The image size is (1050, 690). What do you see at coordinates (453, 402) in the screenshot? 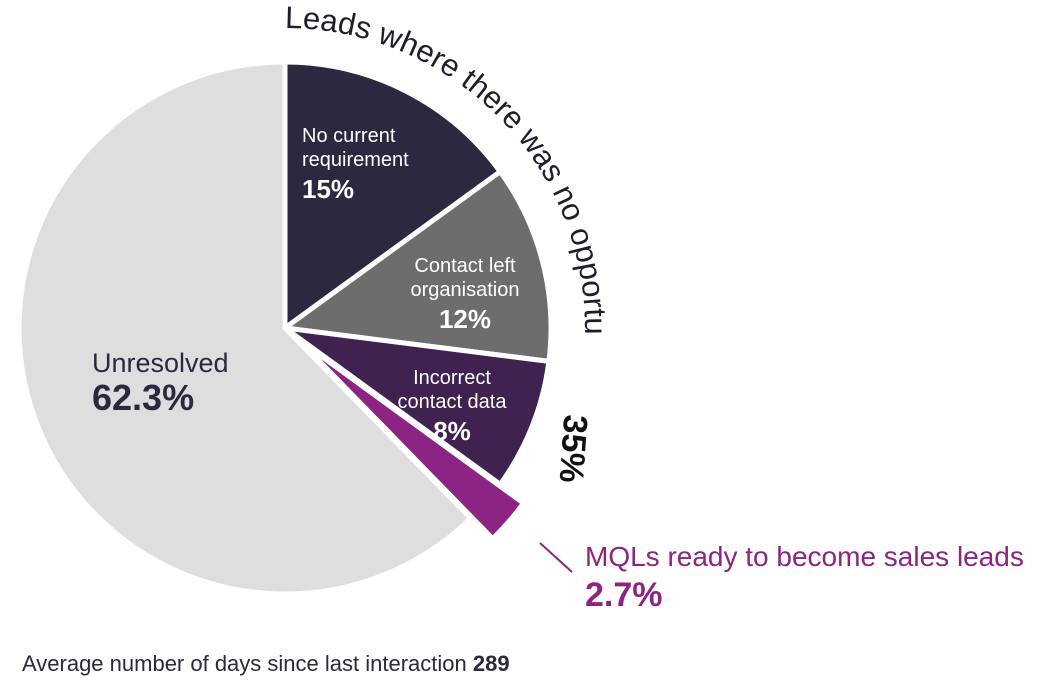
I see `slice-name-label: contact data` at bounding box center [453, 402].